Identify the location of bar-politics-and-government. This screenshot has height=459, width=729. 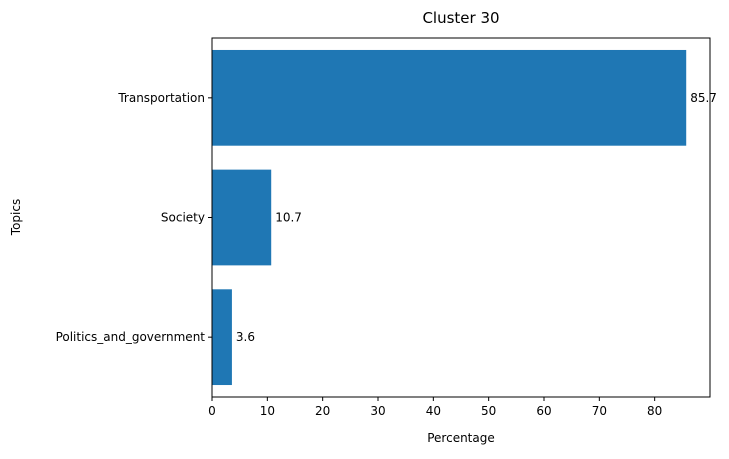
(222, 337).